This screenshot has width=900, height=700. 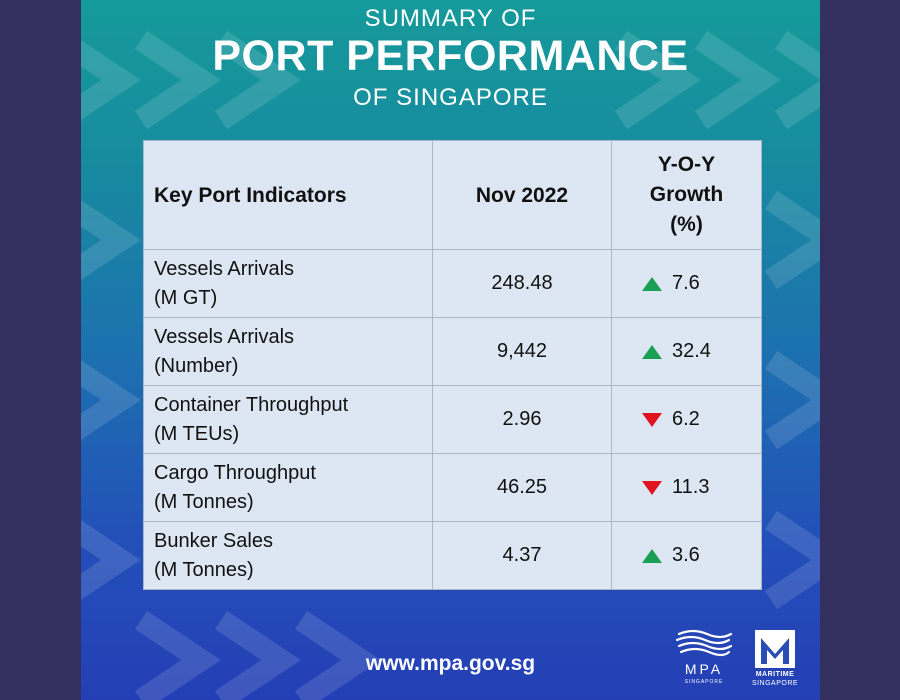 I want to click on header-growth: Y-O-Y Growth (%), so click(x=686, y=195).